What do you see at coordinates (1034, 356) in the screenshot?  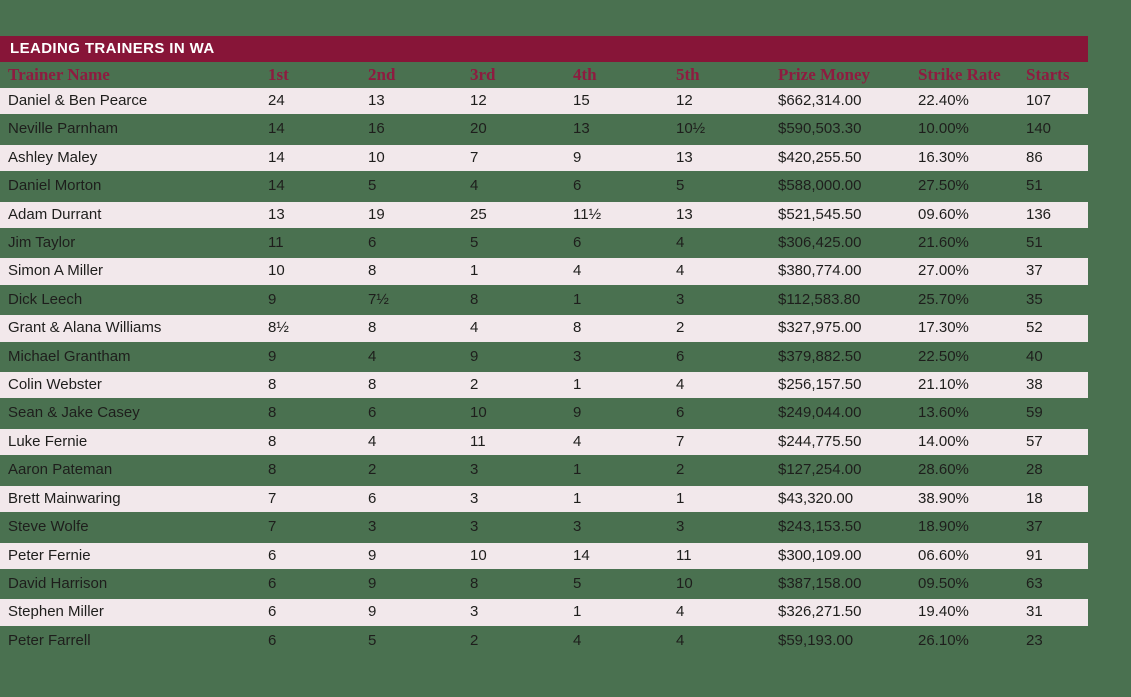 I see `stat-cell: 40` at bounding box center [1034, 356].